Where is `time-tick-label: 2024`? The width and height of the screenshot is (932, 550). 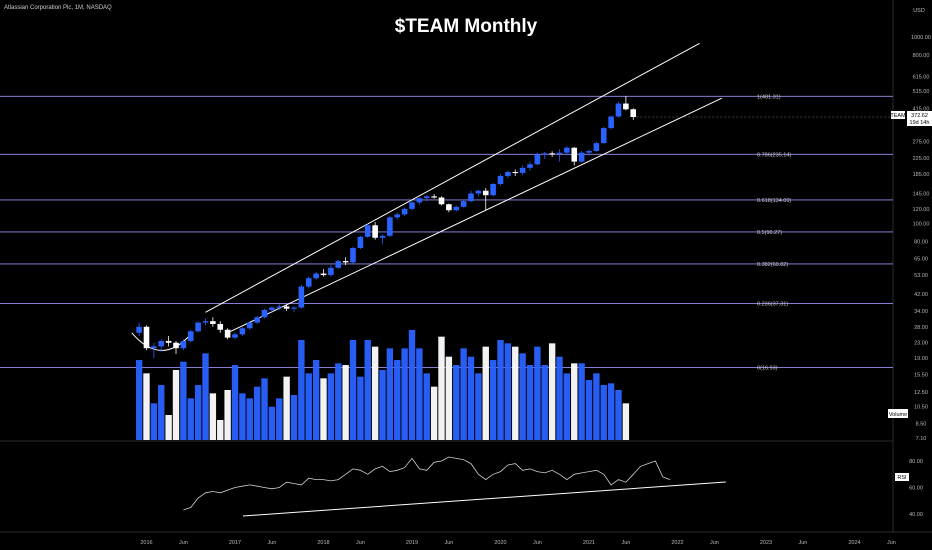
time-tick-label: 2024 is located at coordinates (854, 543).